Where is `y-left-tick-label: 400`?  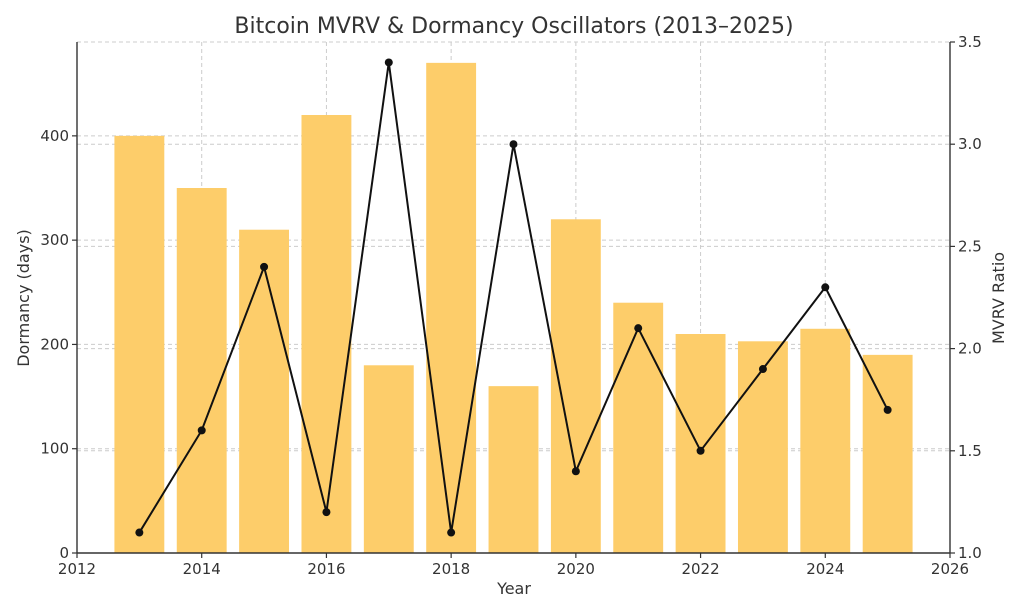
y-left-tick-label: 400 is located at coordinates (54, 136).